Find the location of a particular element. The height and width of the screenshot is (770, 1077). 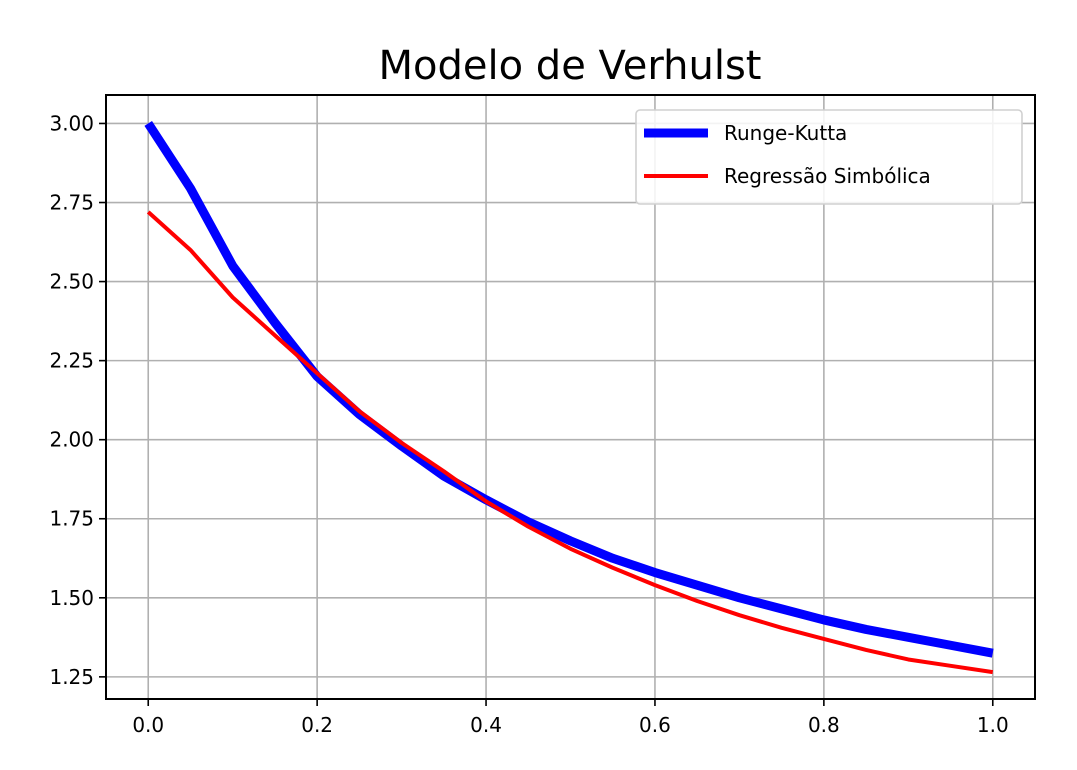

legend: Runge-Kutta Regressão Simbólica is located at coordinates (829, 157).